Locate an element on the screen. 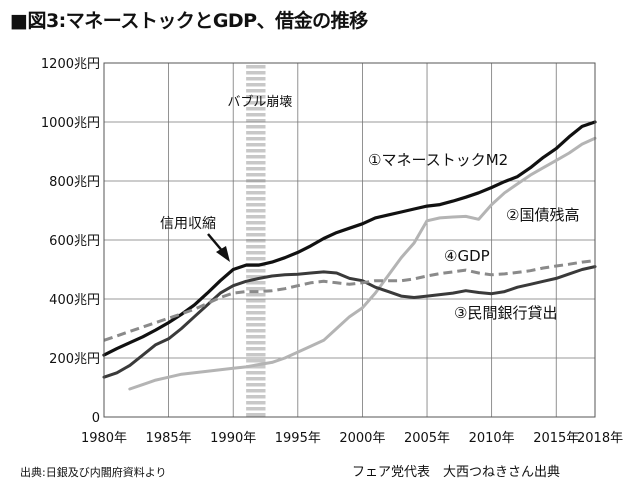 This screenshot has height=490, width=640. y-tick-label: 600兆円 is located at coordinates (74, 241).